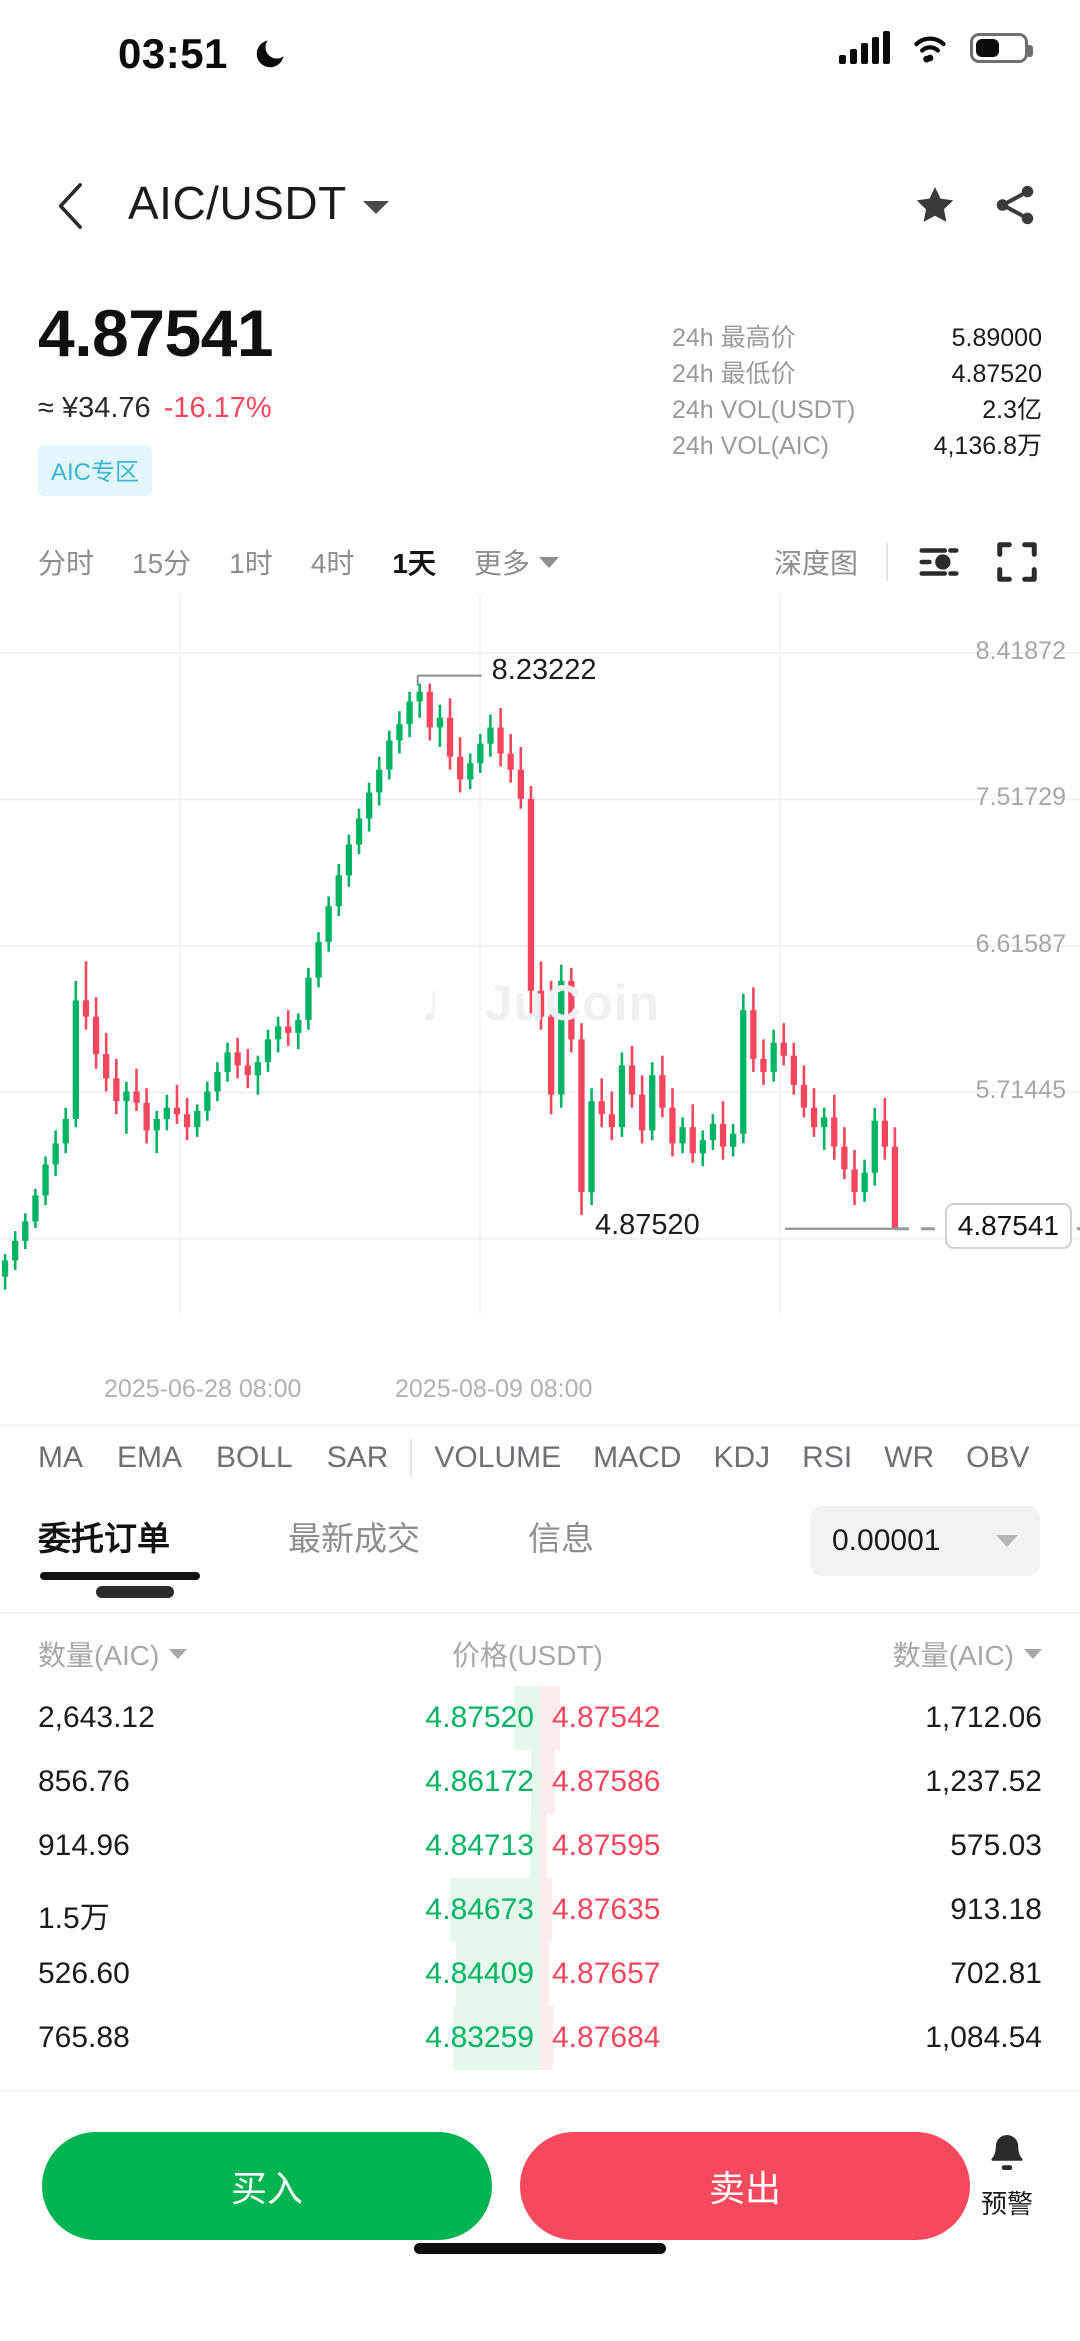 This screenshot has height=2341, width=1080. I want to click on last-price: 4.87541, so click(156, 333).